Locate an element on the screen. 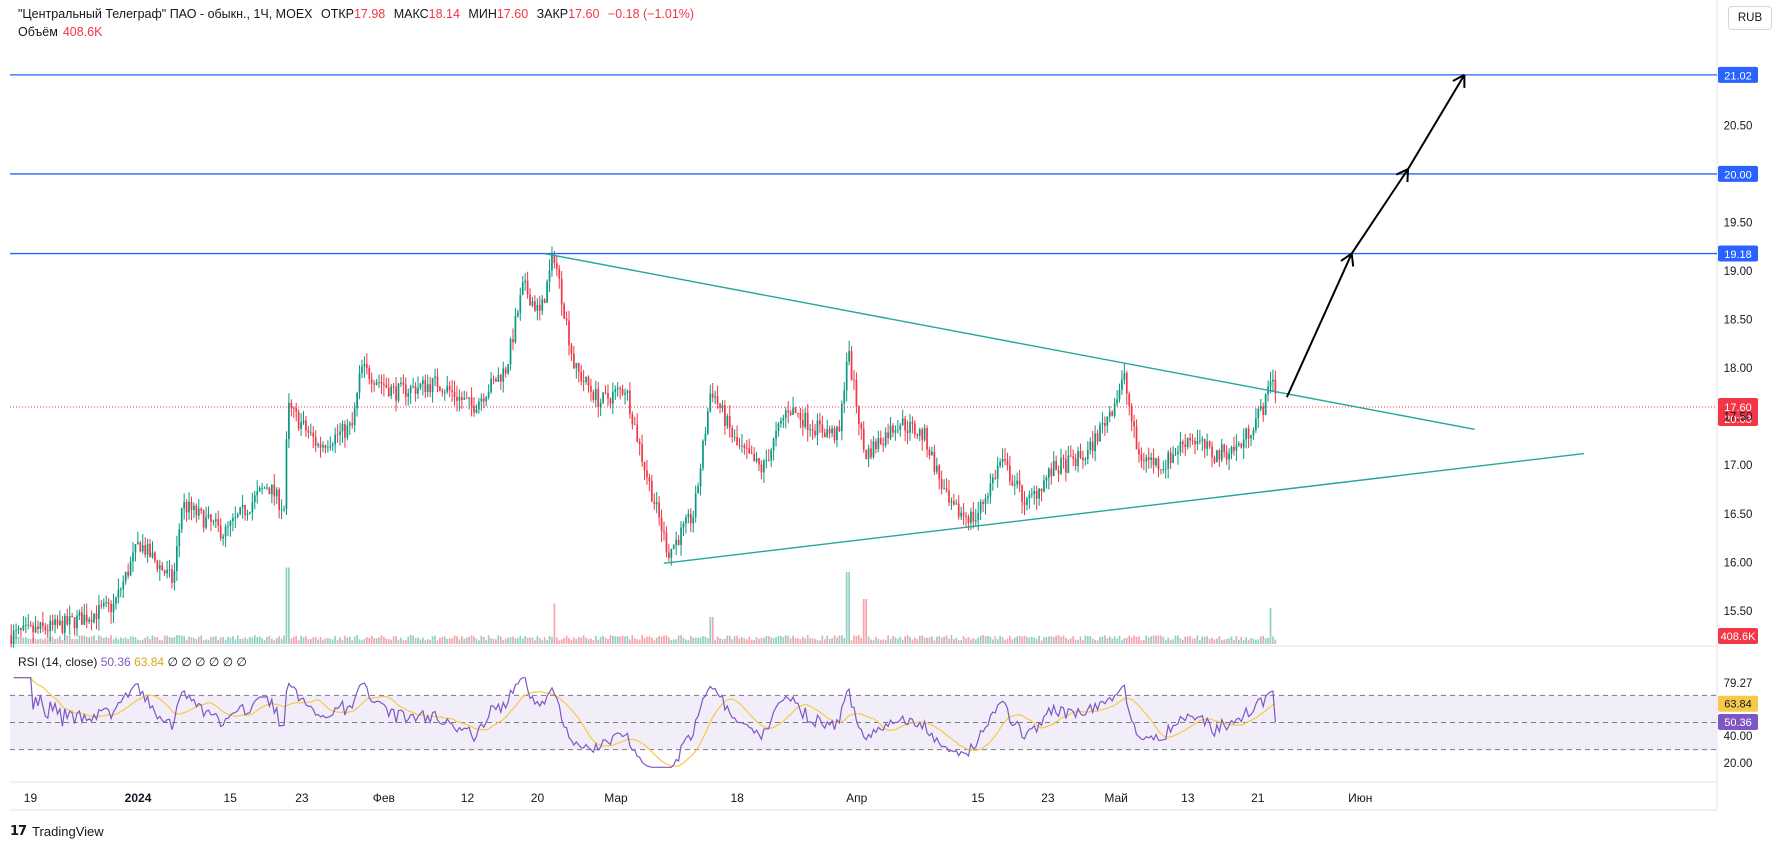 The width and height of the screenshot is (1787, 851). projection-arrowhead is located at coordinates (1346, 257).